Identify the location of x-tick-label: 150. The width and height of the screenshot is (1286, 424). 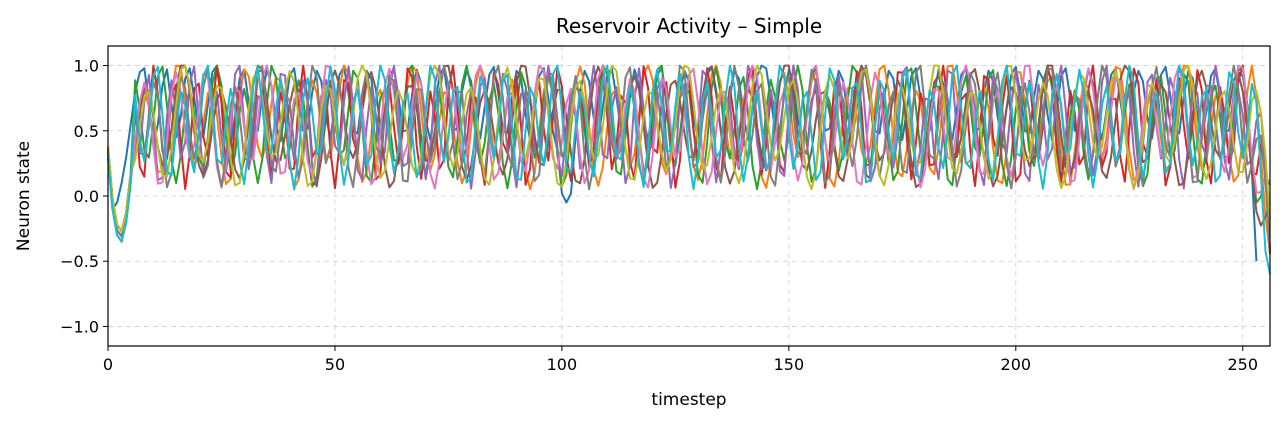
(789, 364).